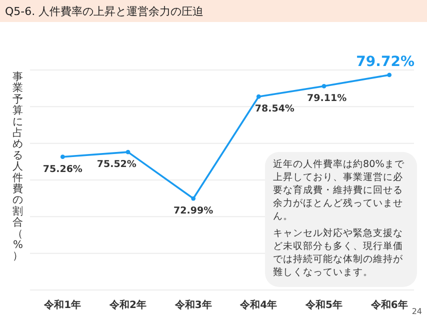 Image resolution: width=427 pixels, height=320 pixels. I want to click on x-tick-label: 令和4年, so click(258, 305).